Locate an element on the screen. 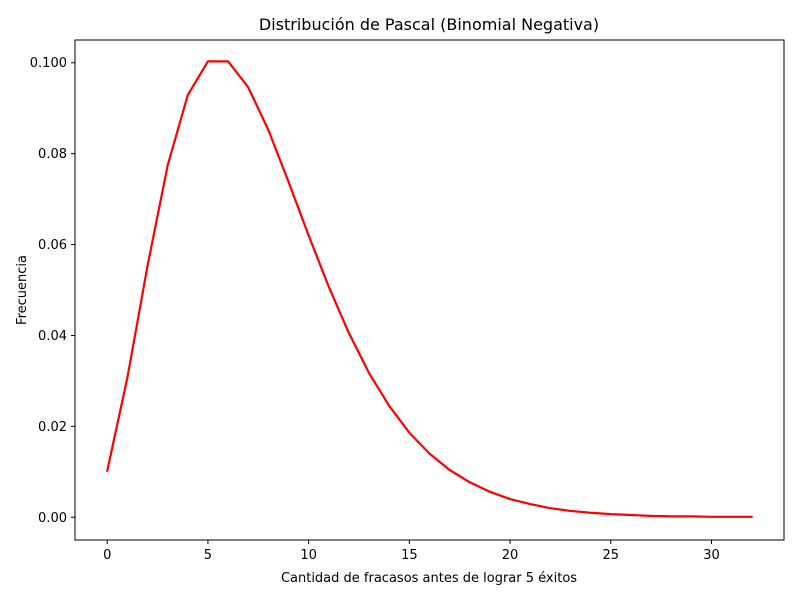 The height and width of the screenshot is (600, 800). x-tick-label: 30 is located at coordinates (711, 555).